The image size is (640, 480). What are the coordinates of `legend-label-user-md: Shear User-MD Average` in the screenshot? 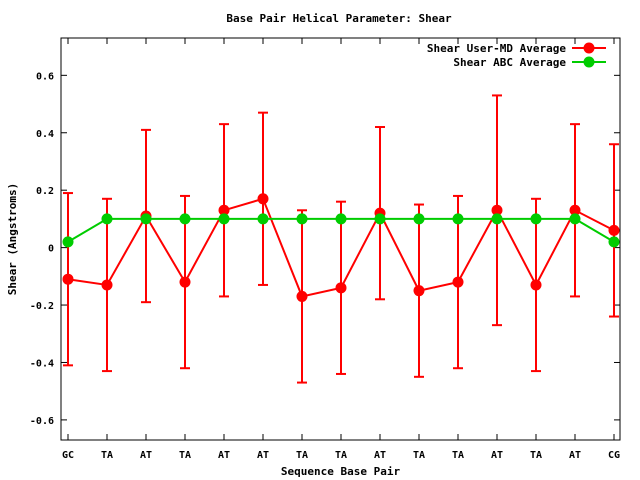 It's located at (496, 48).